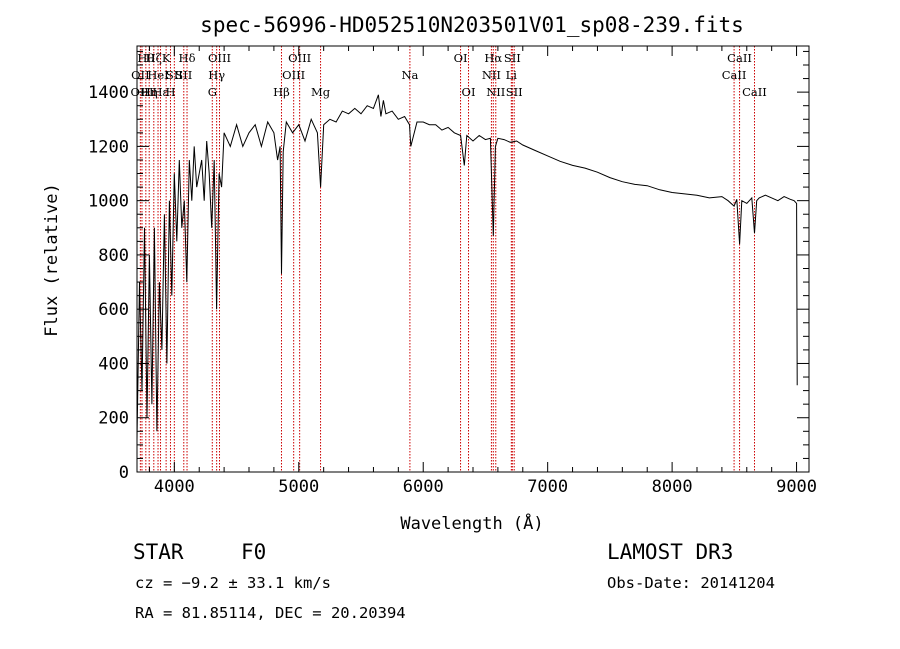 This screenshot has height=649, width=900. What do you see at coordinates (113, 310) in the screenshot?
I see `y-tick-label-3: 600` at bounding box center [113, 310].